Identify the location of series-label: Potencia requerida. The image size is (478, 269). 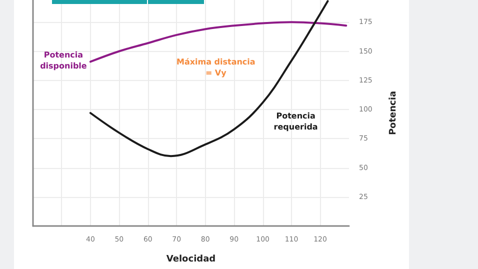
(296, 122).